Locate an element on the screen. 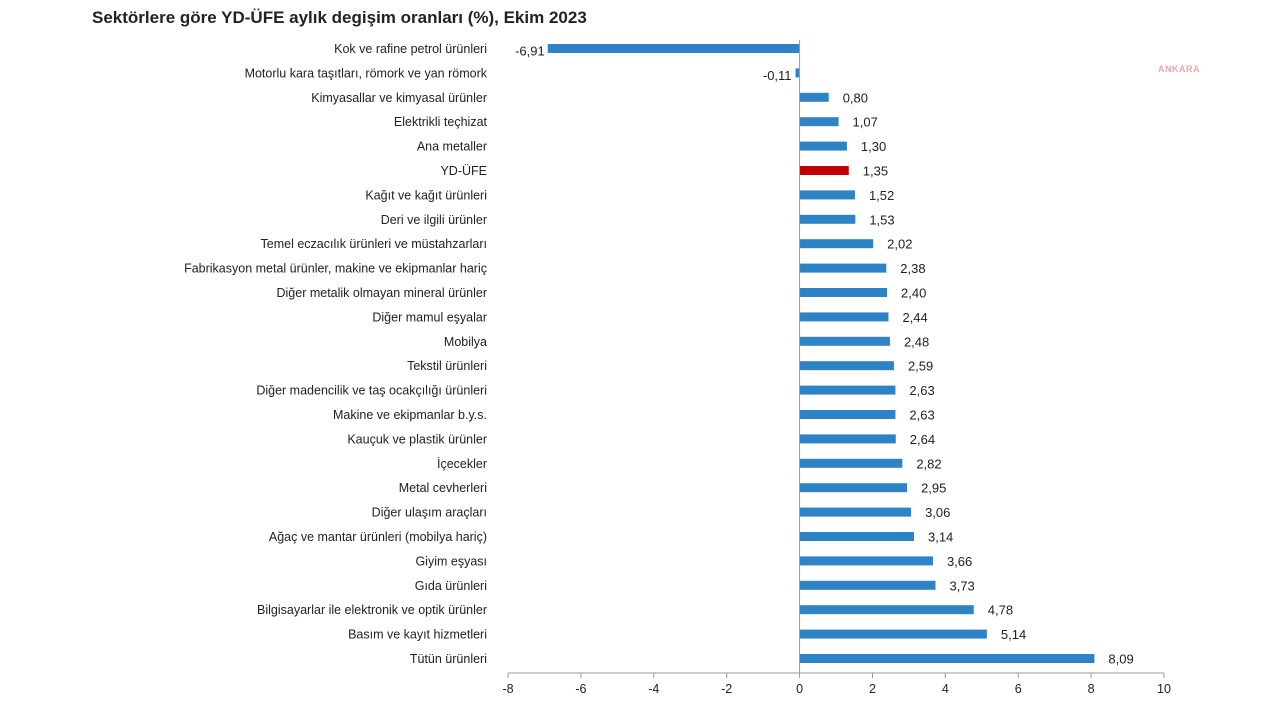  category-label-20: Ağaç ve mantar ürünleri (mobilya hariç) is located at coordinates (378, 537).